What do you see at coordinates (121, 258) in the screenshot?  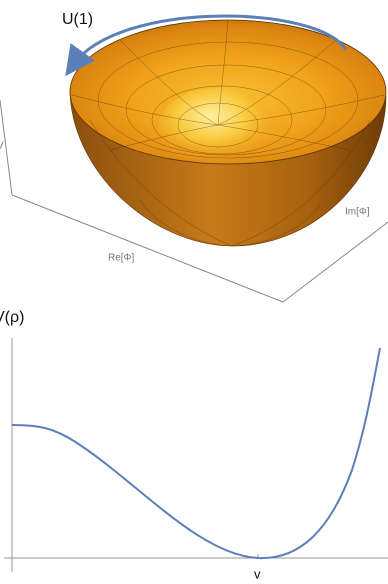 I see `re-axis-label: Re[Φ]` at bounding box center [121, 258].